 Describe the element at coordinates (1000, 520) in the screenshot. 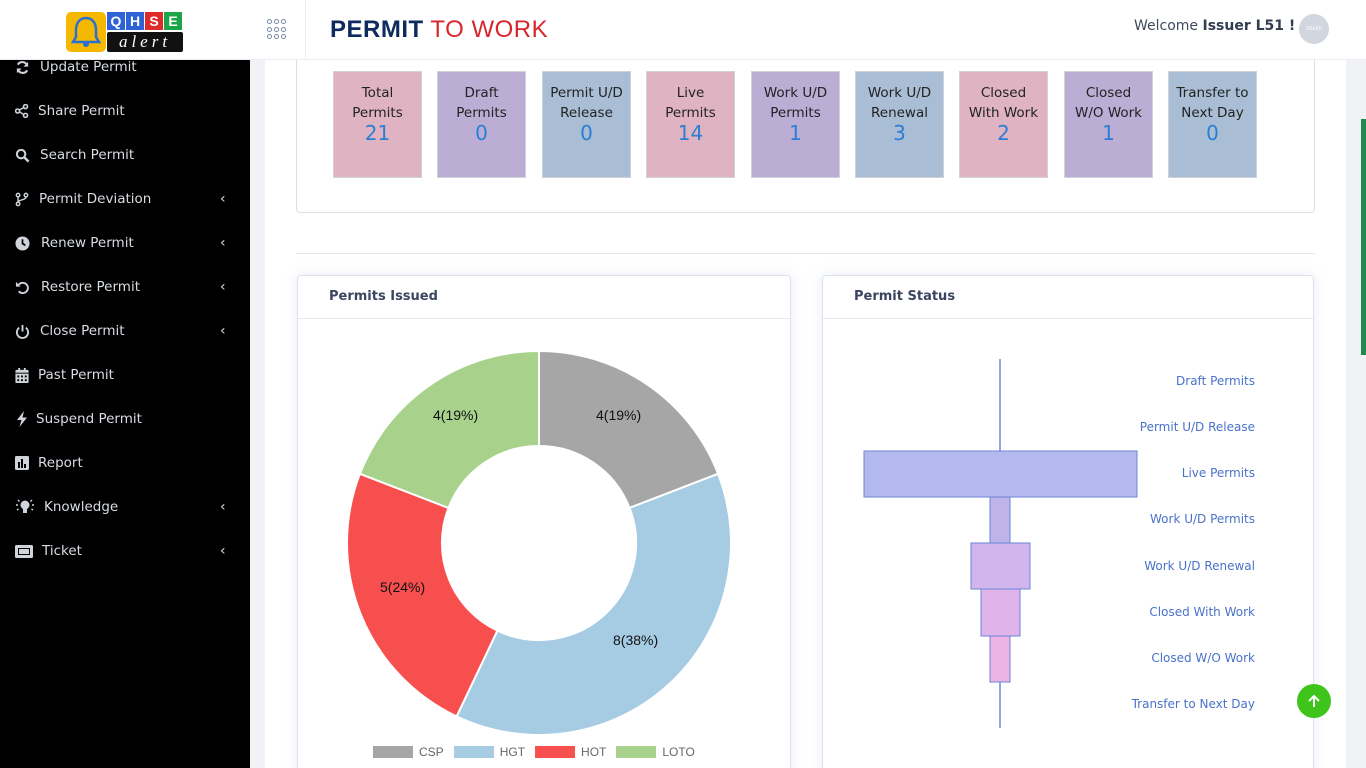

I see `funnel-bar-work-ud-permits` at that location.